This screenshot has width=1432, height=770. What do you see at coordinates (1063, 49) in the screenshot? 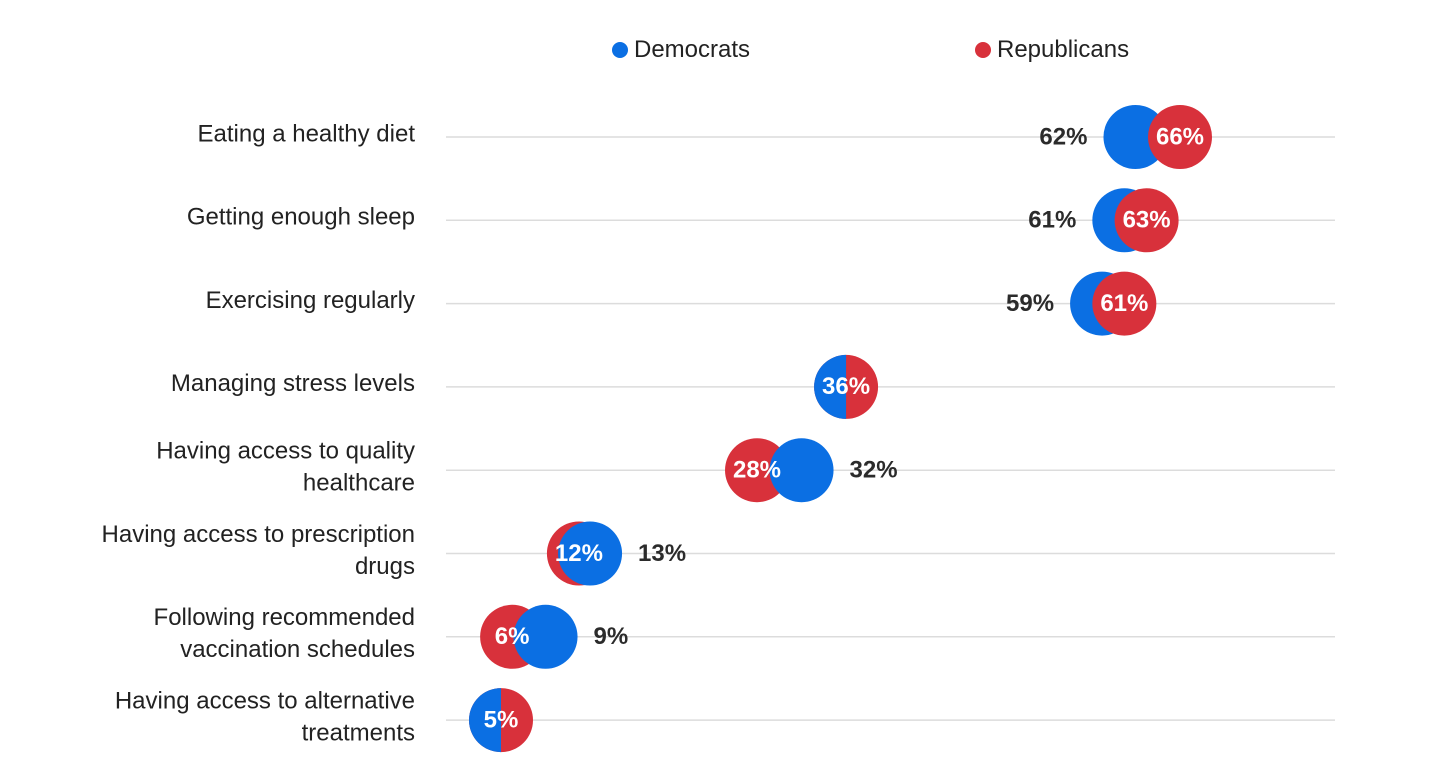
I see `legend-label-republicans: Republicans` at bounding box center [1063, 49].